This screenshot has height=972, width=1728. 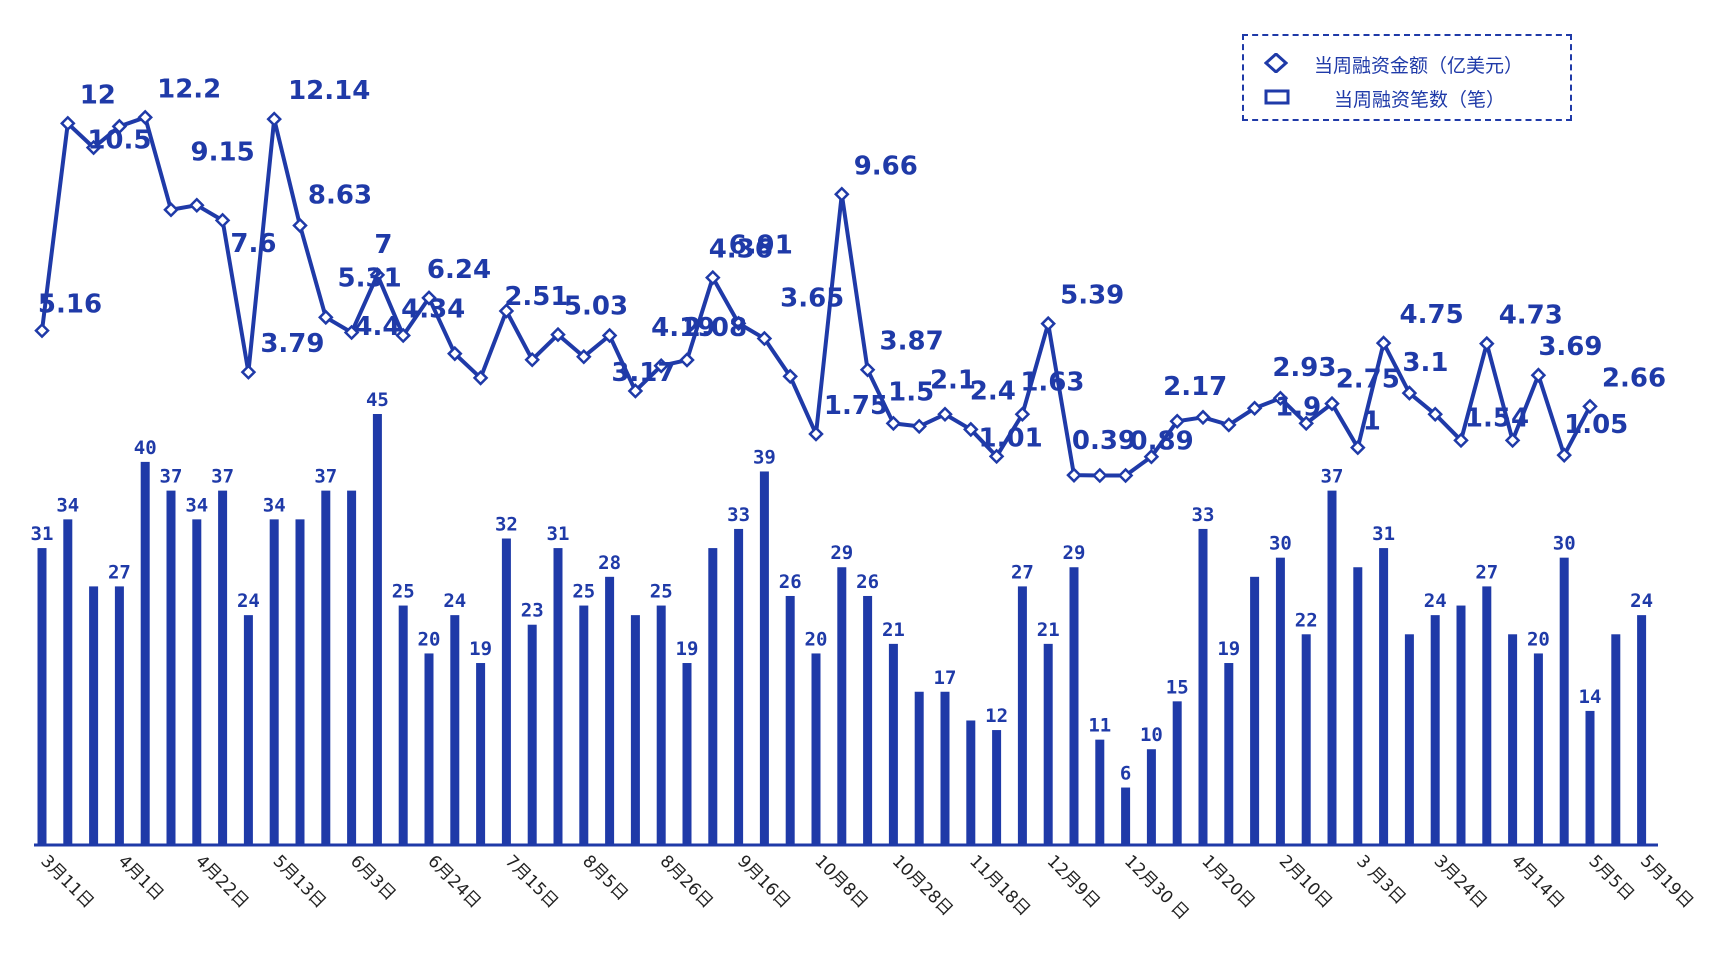 What do you see at coordinates (911, 392) in the screenshot?
I see `line-value-label: 1.5` at bounding box center [911, 392].